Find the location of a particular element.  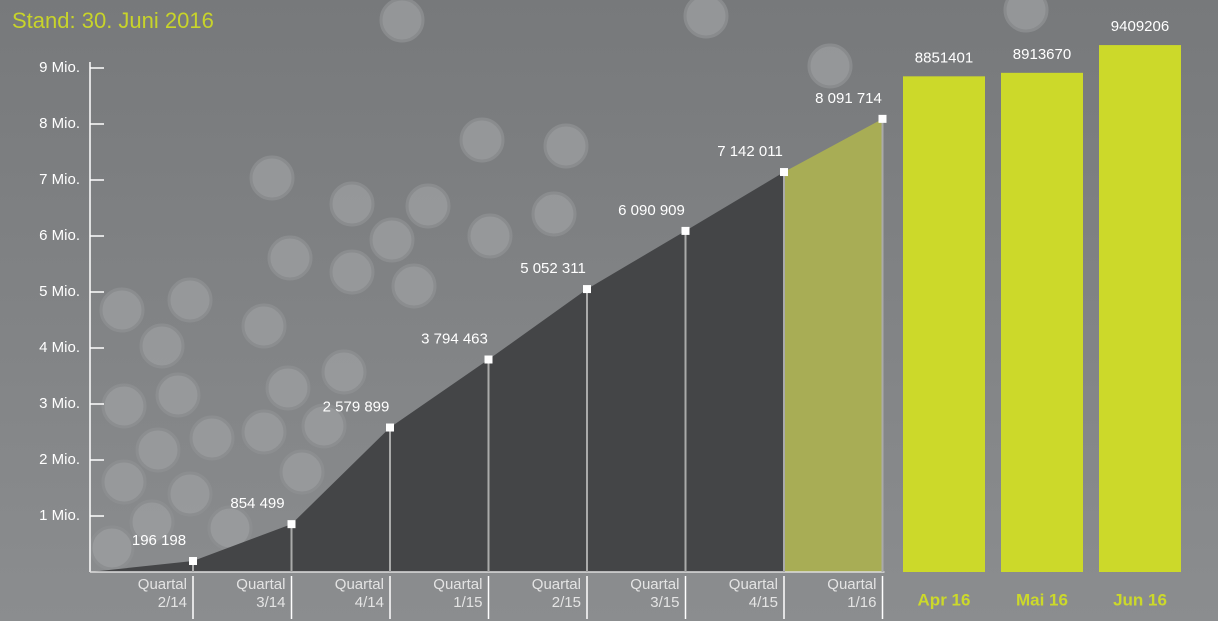

x-tick-label: Quartal 3/15 is located at coordinates (655, 593).